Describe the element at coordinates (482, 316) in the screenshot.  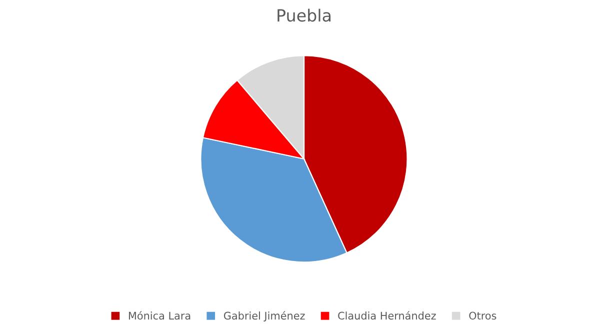
I see `legend-label: Otros` at that location.